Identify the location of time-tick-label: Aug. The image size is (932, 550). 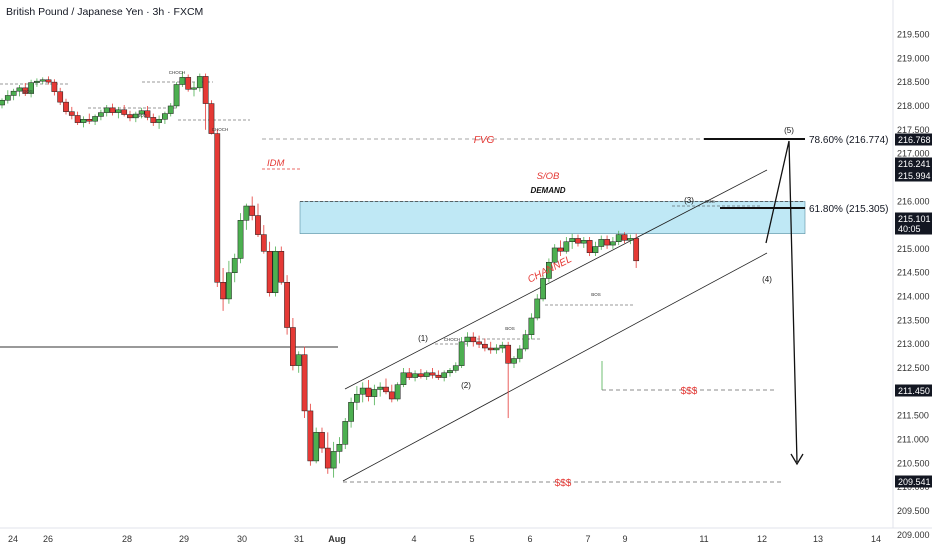
(337, 539).